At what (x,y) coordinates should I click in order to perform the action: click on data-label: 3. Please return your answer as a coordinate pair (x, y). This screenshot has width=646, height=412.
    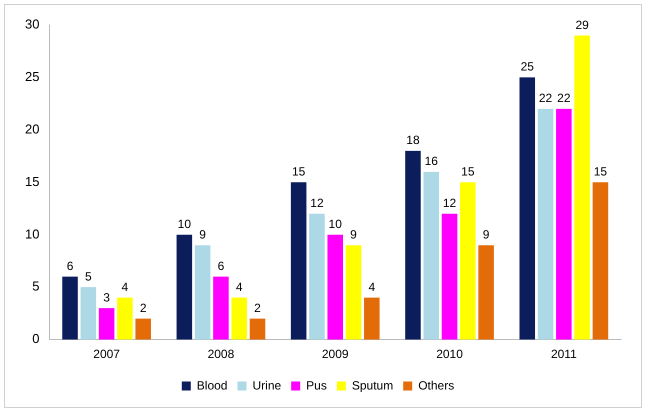
    Looking at the image, I should click on (106, 297).